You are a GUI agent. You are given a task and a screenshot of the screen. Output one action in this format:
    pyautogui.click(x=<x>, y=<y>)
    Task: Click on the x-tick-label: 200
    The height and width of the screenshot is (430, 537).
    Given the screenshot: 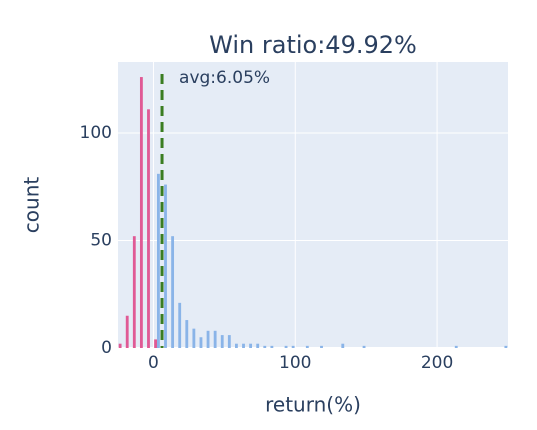 What is the action you would take?
    pyautogui.click(x=437, y=363)
    